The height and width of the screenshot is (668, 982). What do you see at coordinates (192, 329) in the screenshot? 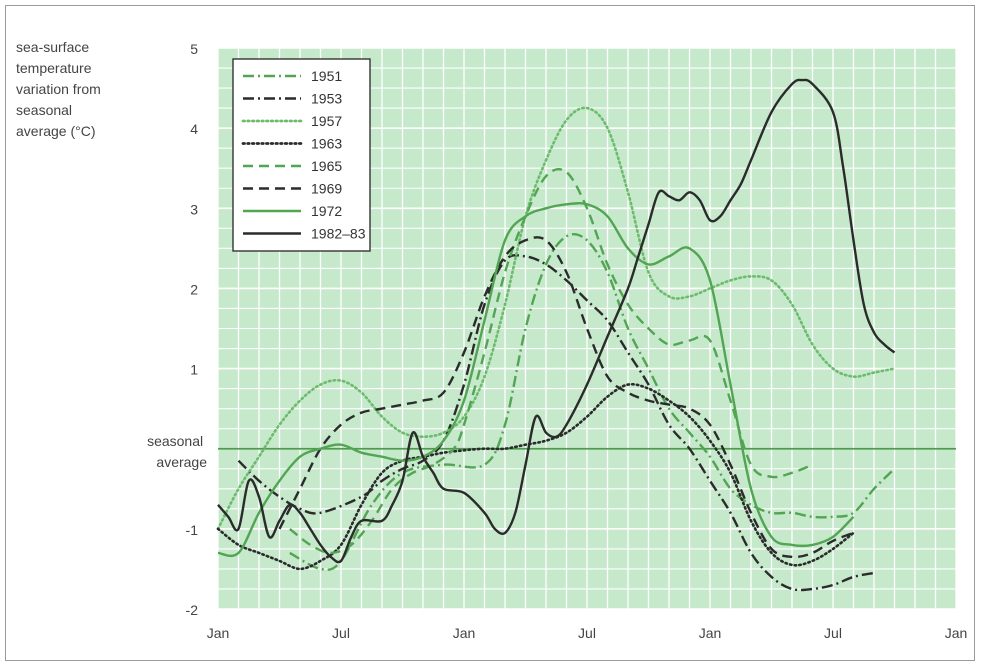
I see `y-tick-labels: -2 -1 1 2 3 4 5` at bounding box center [192, 329].